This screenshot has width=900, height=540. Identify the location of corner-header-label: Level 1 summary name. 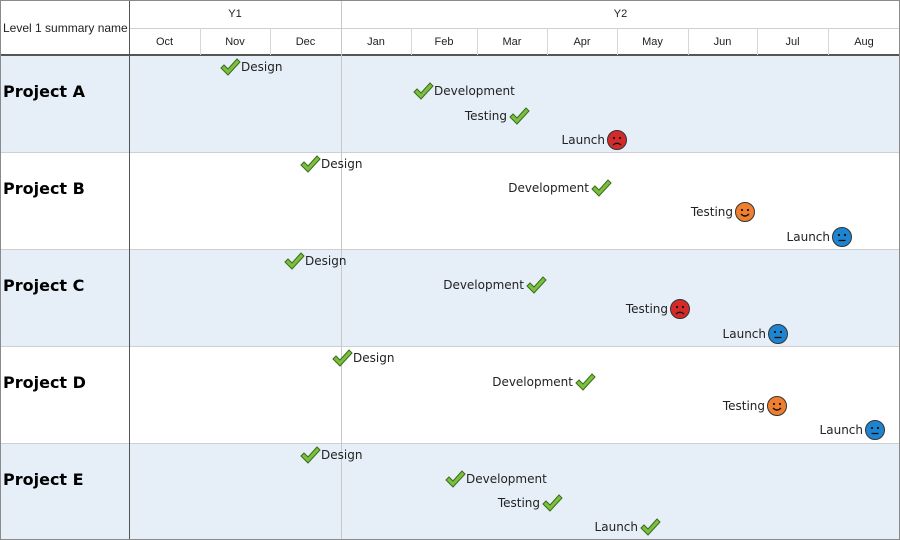
(65, 27).